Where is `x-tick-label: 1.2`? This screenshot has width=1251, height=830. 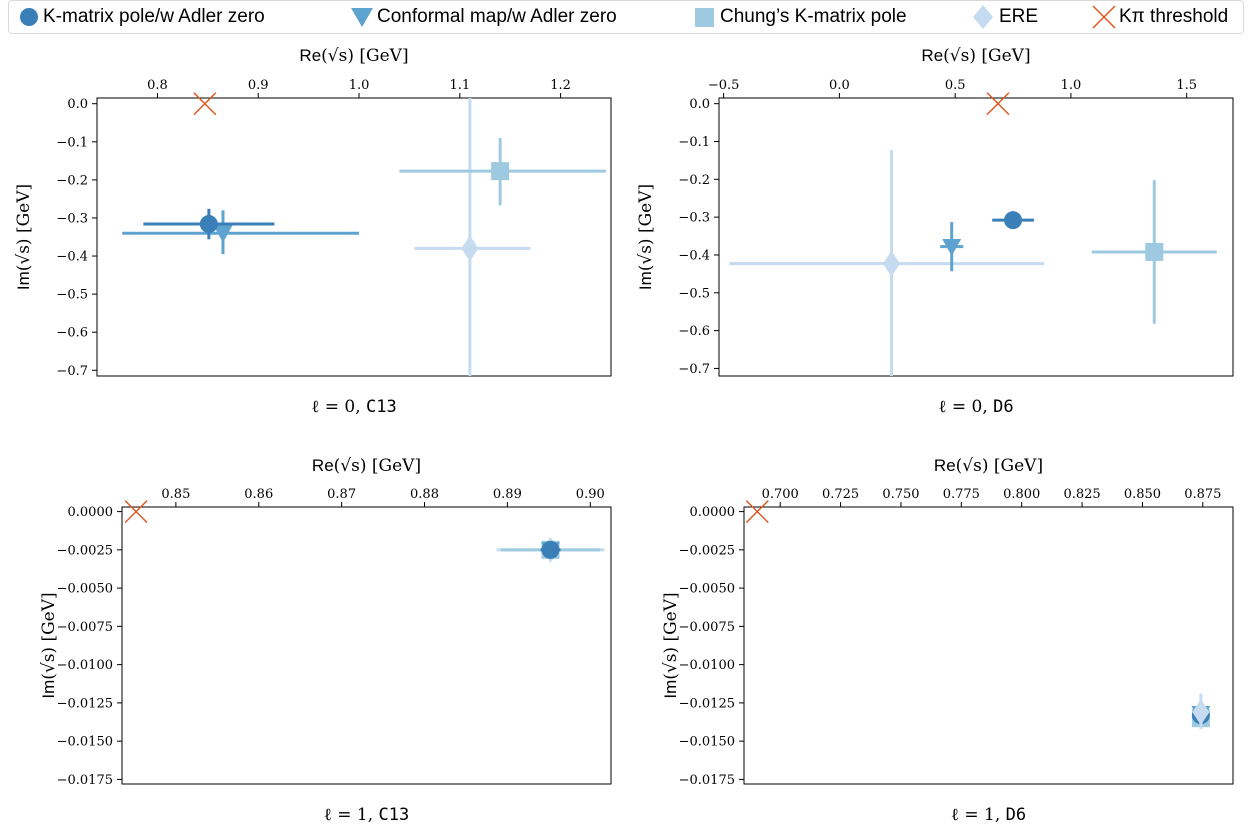
x-tick-label: 1.2 is located at coordinates (560, 85).